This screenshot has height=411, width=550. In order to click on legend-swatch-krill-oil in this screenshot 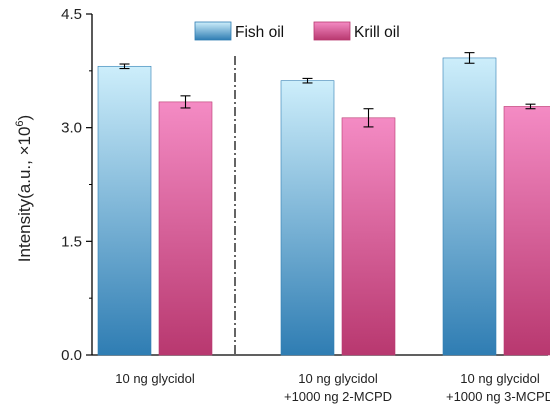, I will do `click(332, 31)`.